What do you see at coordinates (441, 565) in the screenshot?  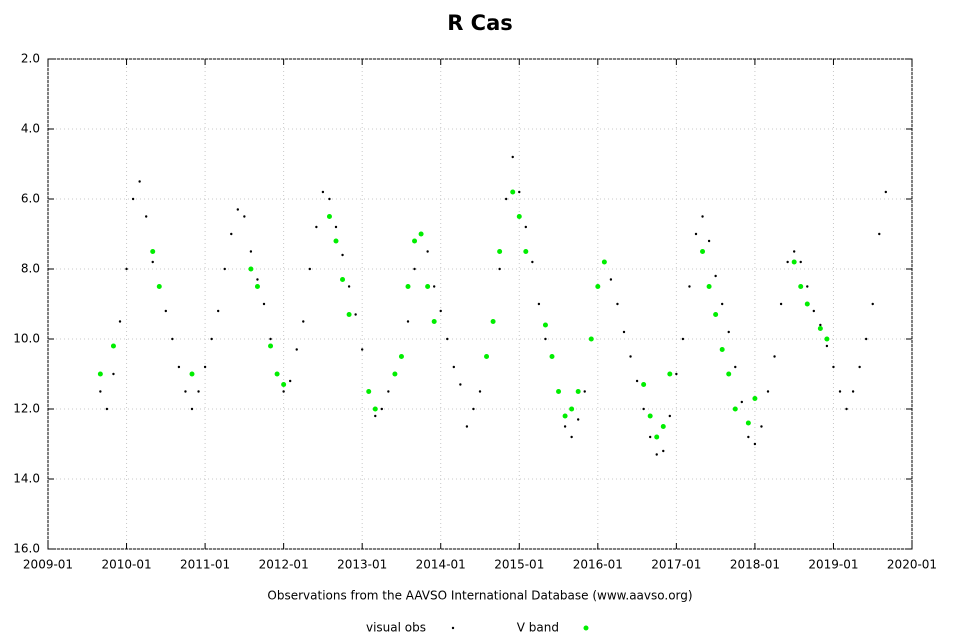 I see `x-tick-label: 2014-01` at bounding box center [441, 565].